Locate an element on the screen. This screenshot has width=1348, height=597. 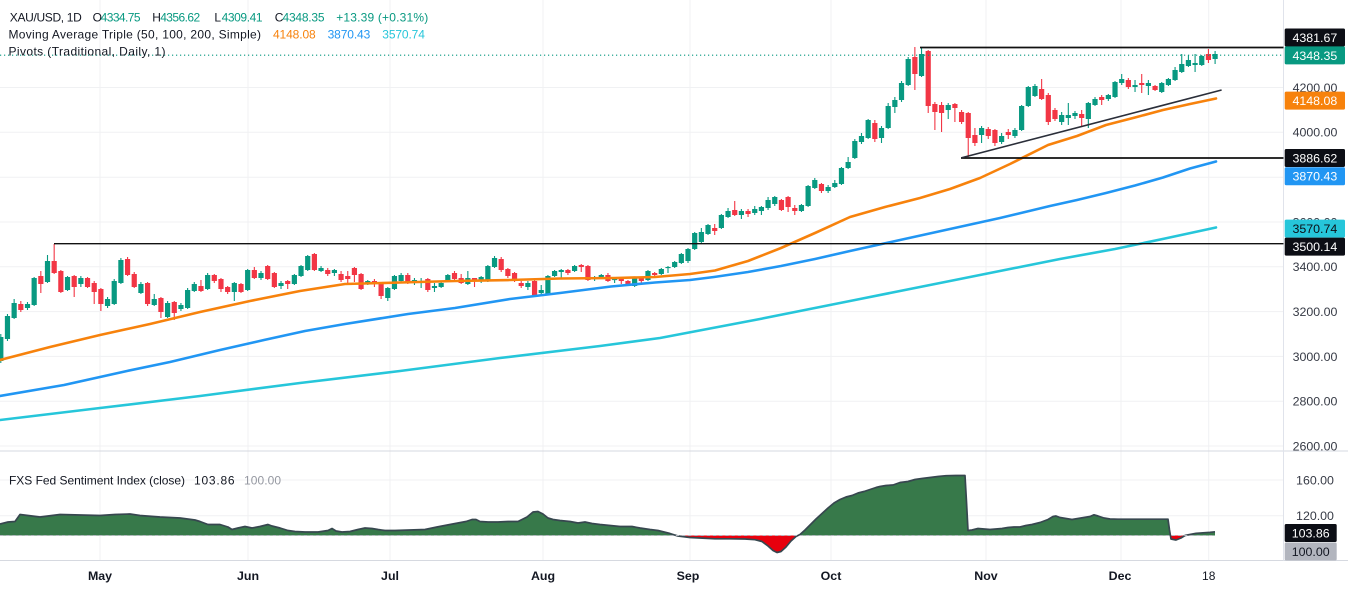
svg-text: 4356.62 is located at coordinates (180, 17).